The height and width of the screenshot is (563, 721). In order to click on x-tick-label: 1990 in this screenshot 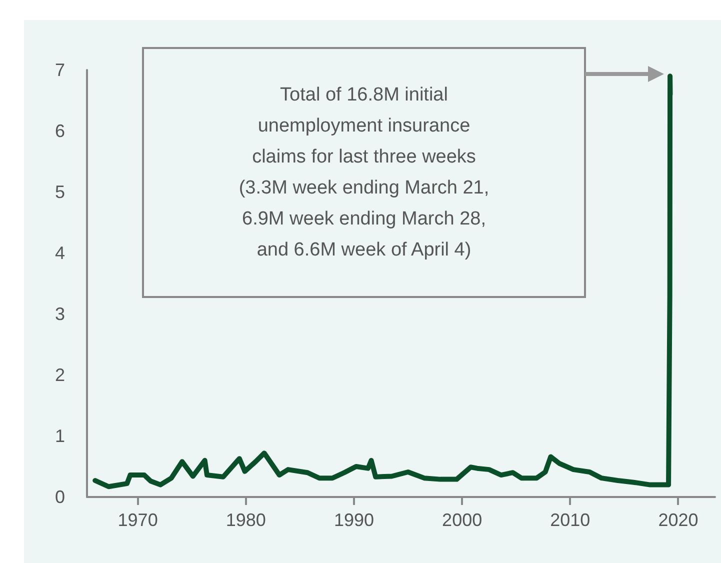, I will do `click(354, 520)`.